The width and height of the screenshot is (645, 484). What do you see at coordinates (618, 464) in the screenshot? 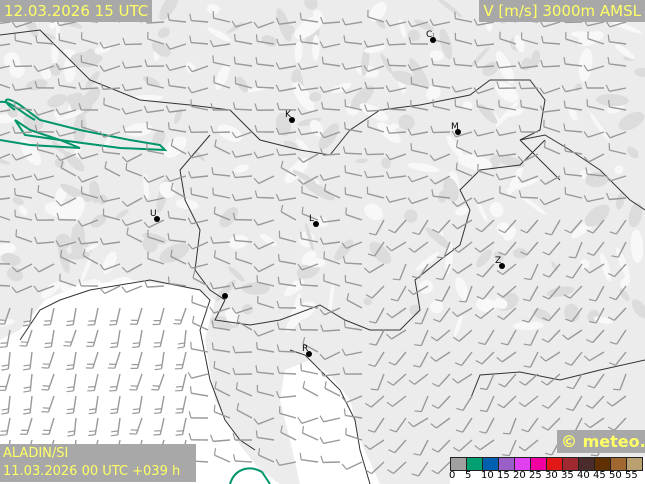
I see `legend-swatch` at bounding box center [618, 464].